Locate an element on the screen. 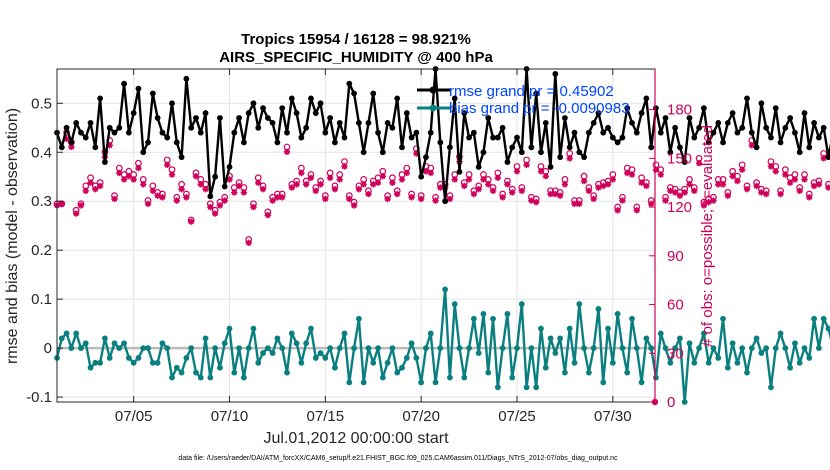 The image size is (830, 470). x-tick-label: 07/25 is located at coordinates (517, 416).